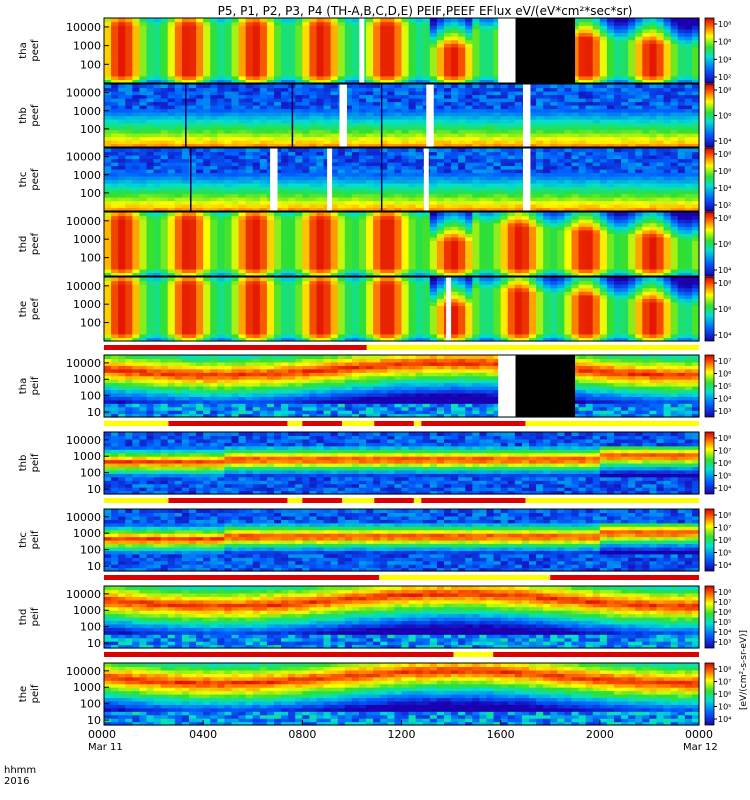 This screenshot has height=800, width=750. Describe the element at coordinates (23, 115) in the screenshot. I see `panel-label-probe: thb` at that location.